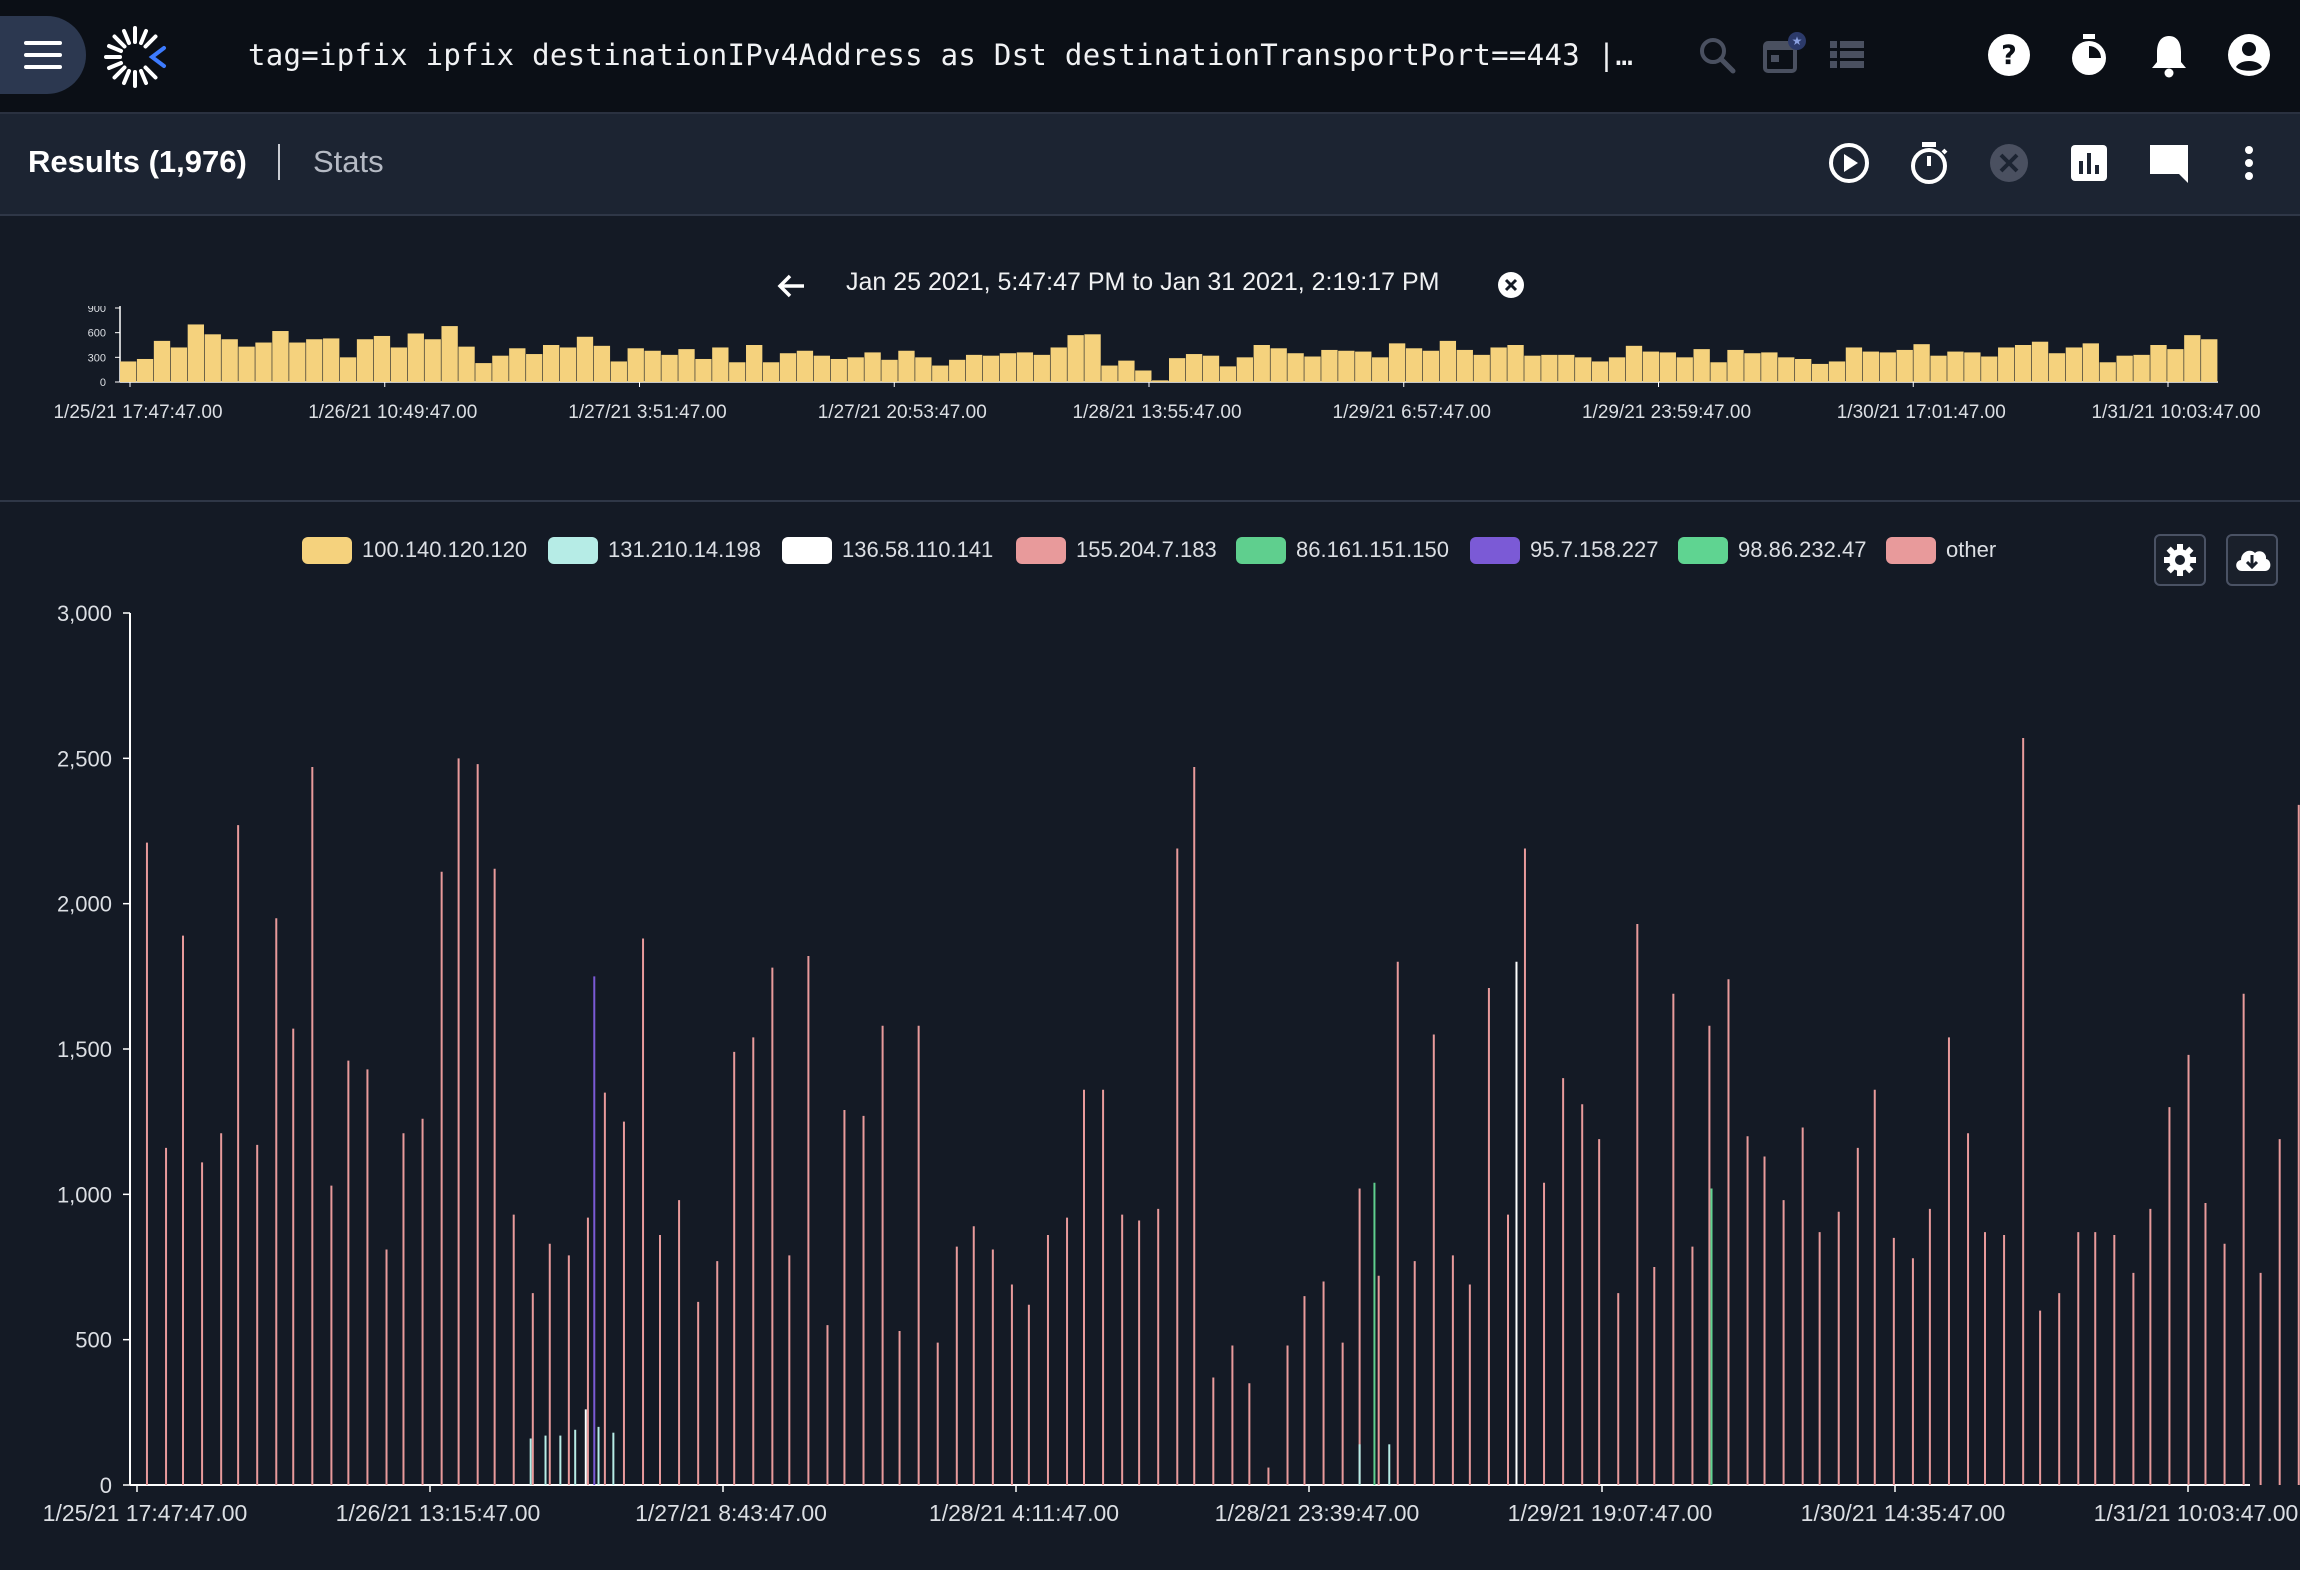  Describe the element at coordinates (654, 550) in the screenshot. I see `legend-item: 131.210.14.198` at that location.